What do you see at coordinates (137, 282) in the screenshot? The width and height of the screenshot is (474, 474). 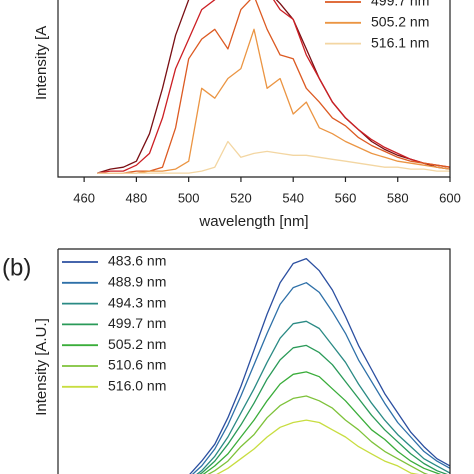 I see `legend-label: 488.9 nm` at bounding box center [137, 282].